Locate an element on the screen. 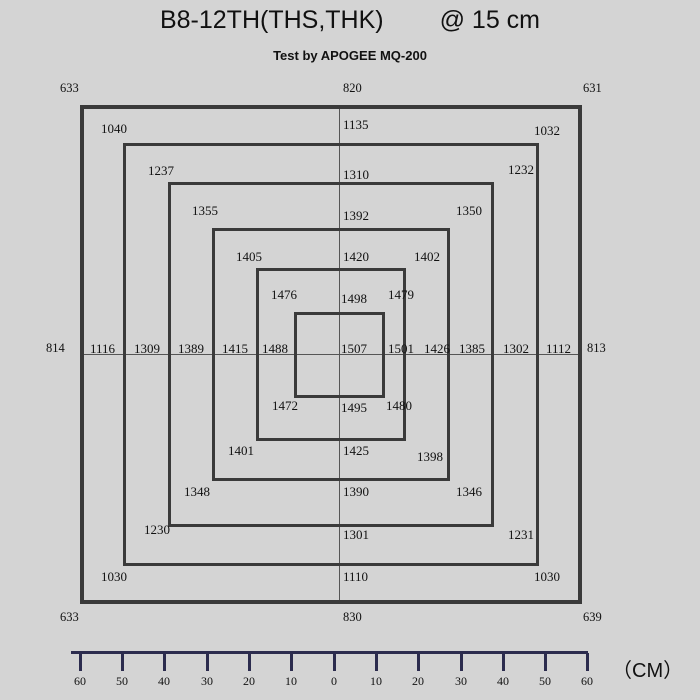 Image resolution: width=700 pixels, height=700 pixels. reading-ring2-top-right: 1232 is located at coordinates (521, 169).